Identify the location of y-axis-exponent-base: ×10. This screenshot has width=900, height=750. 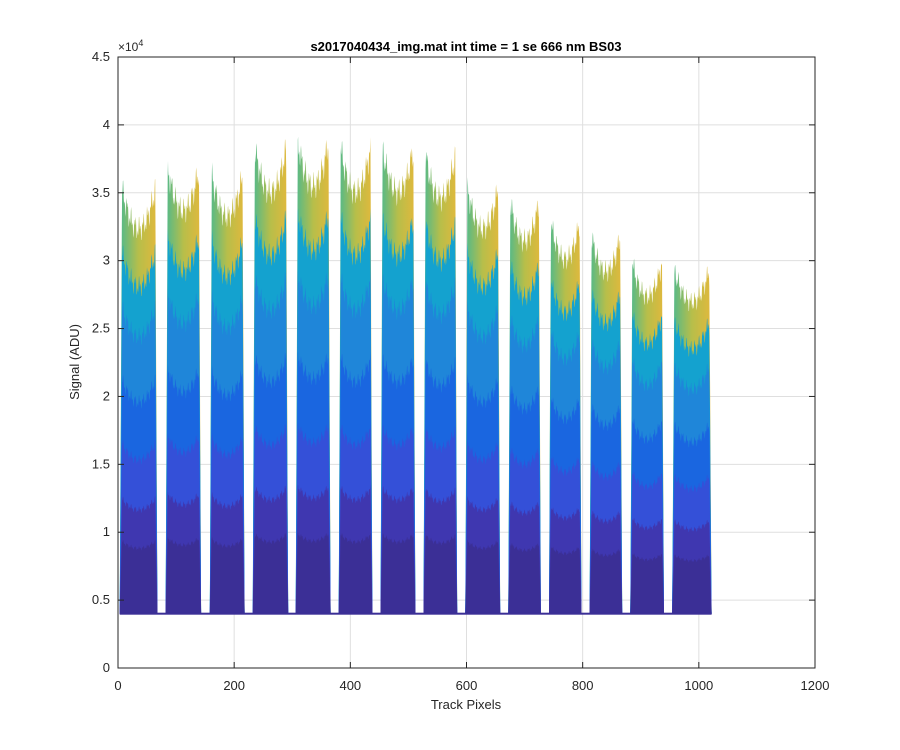
(128, 47).